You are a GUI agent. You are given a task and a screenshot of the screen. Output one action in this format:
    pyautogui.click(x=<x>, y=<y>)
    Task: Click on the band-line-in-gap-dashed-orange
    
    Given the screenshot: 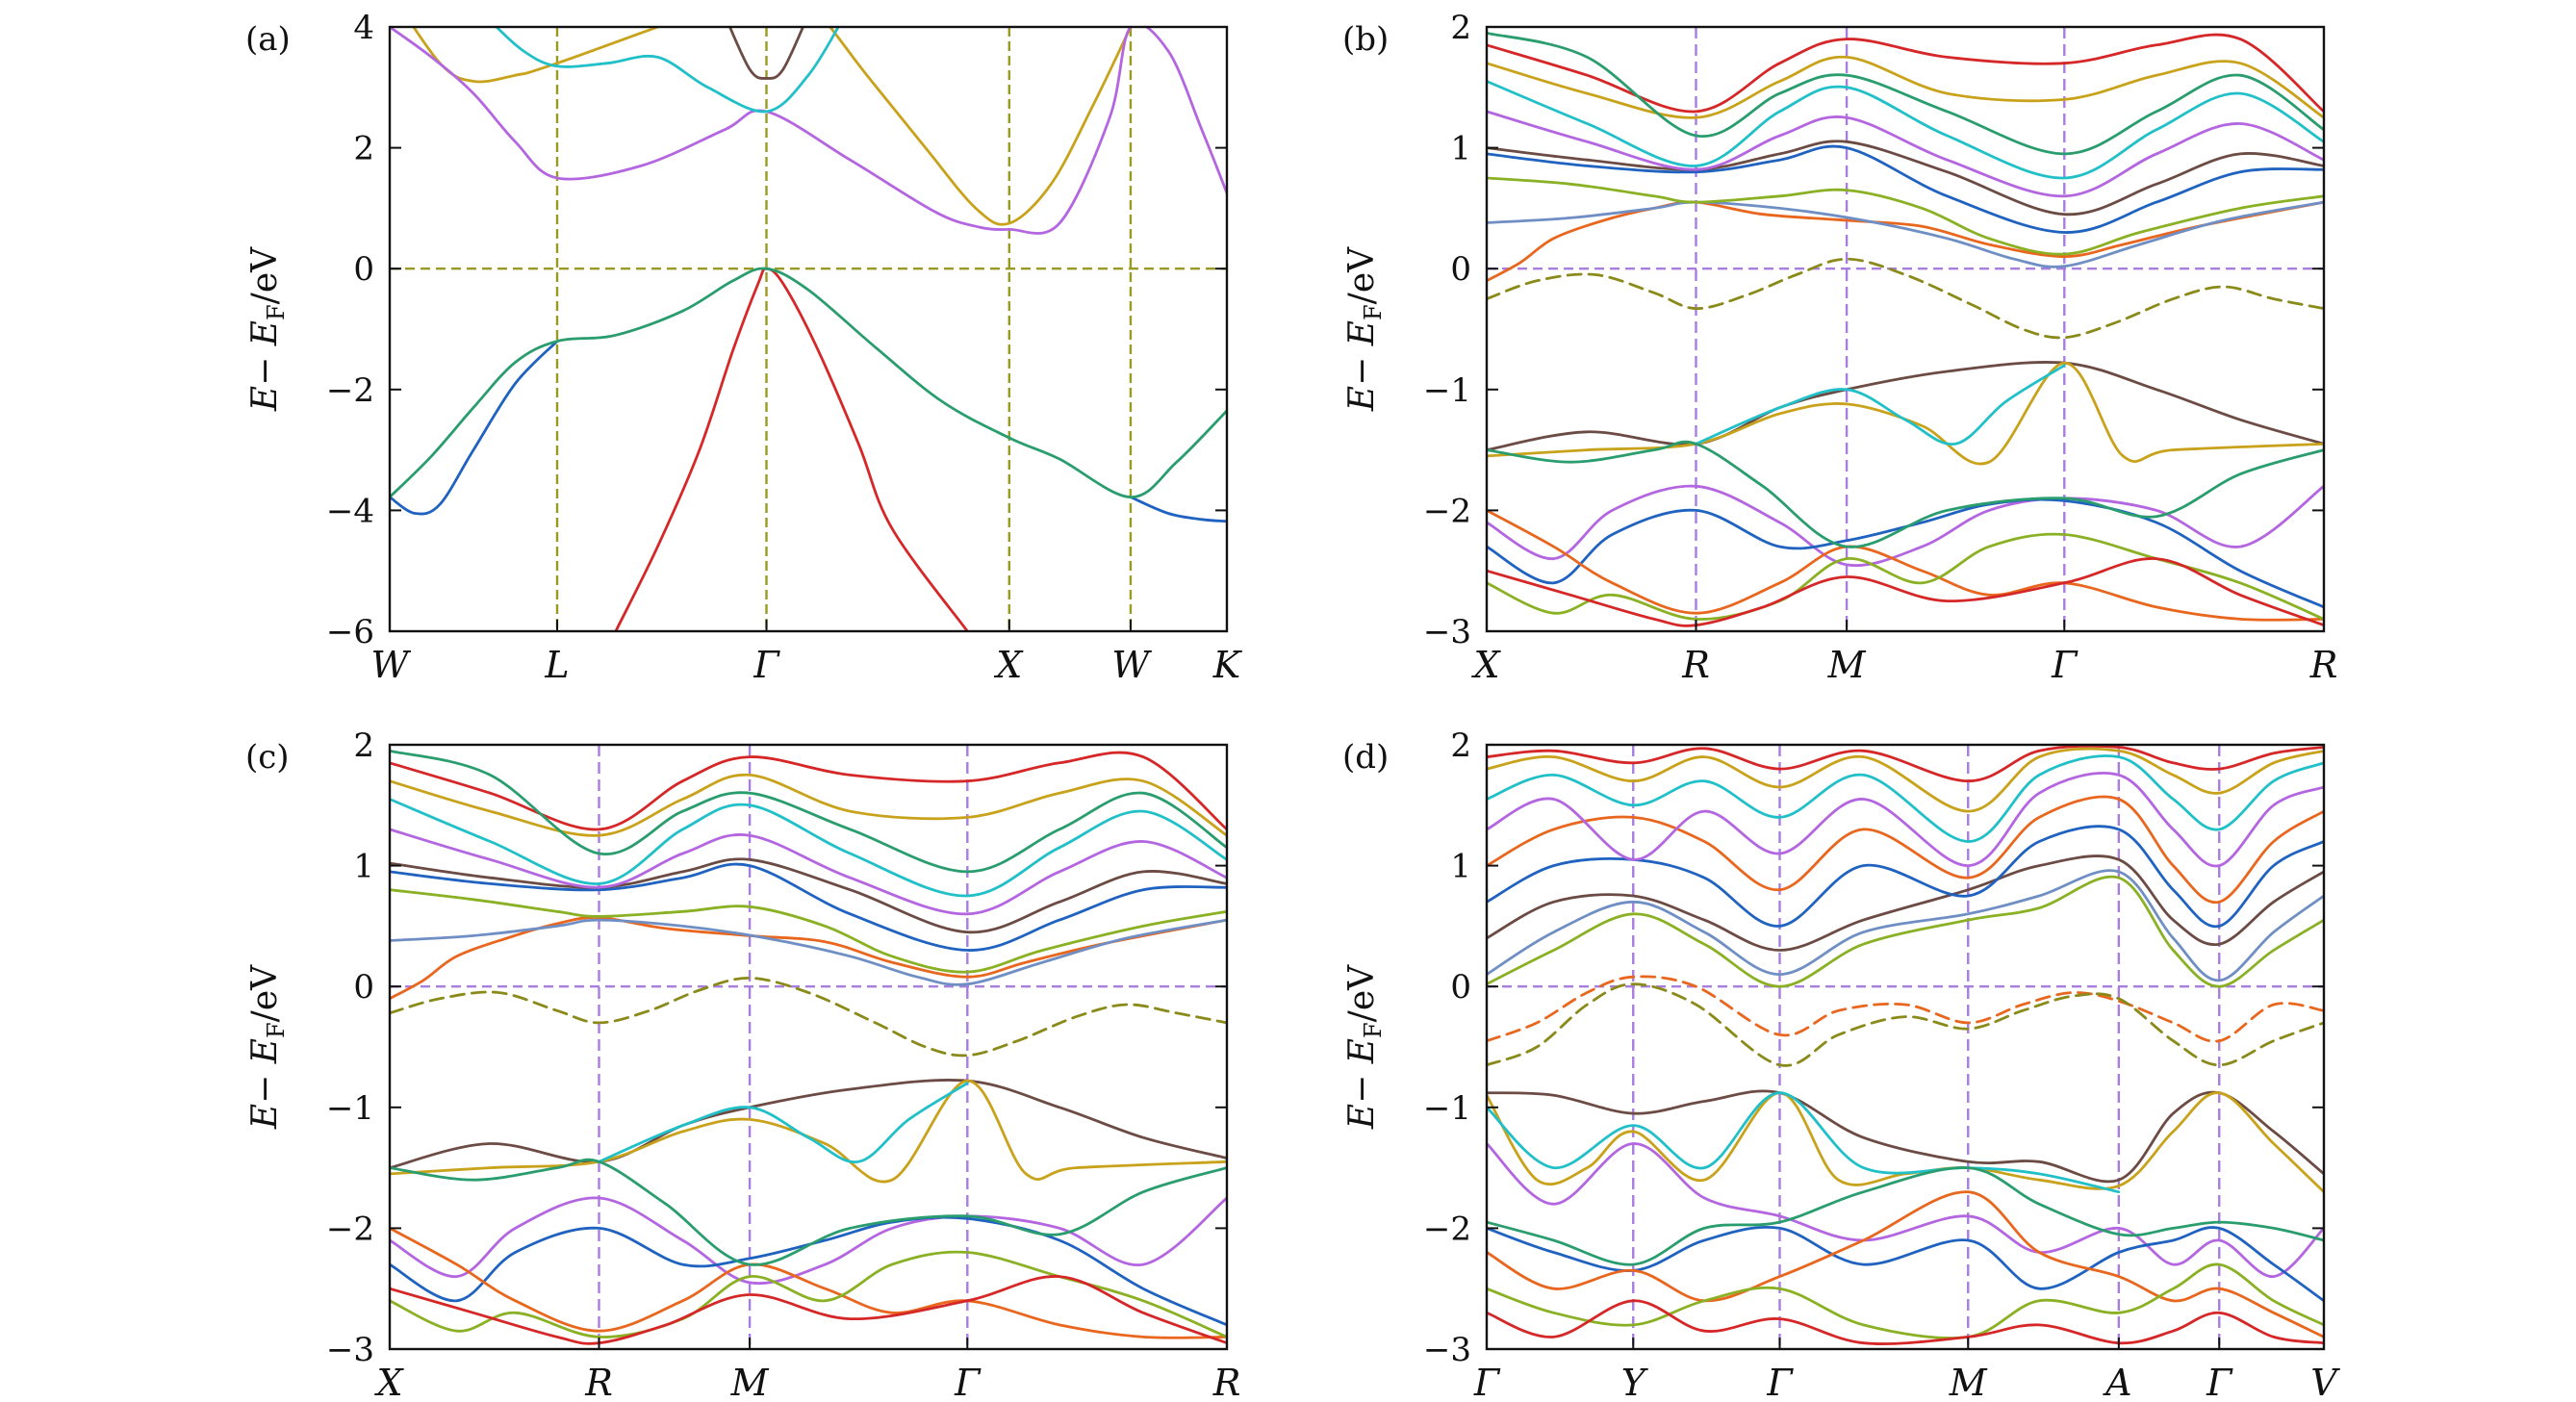 What is the action you would take?
    pyautogui.click(x=1905, y=1009)
    